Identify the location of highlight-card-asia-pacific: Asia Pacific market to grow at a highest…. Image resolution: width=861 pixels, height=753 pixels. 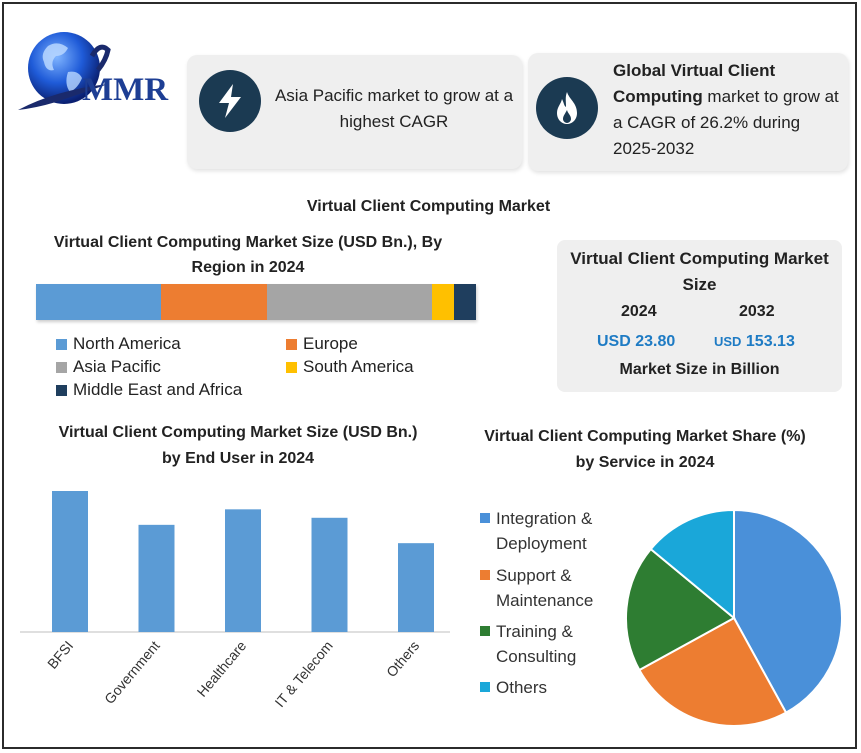
(354, 112).